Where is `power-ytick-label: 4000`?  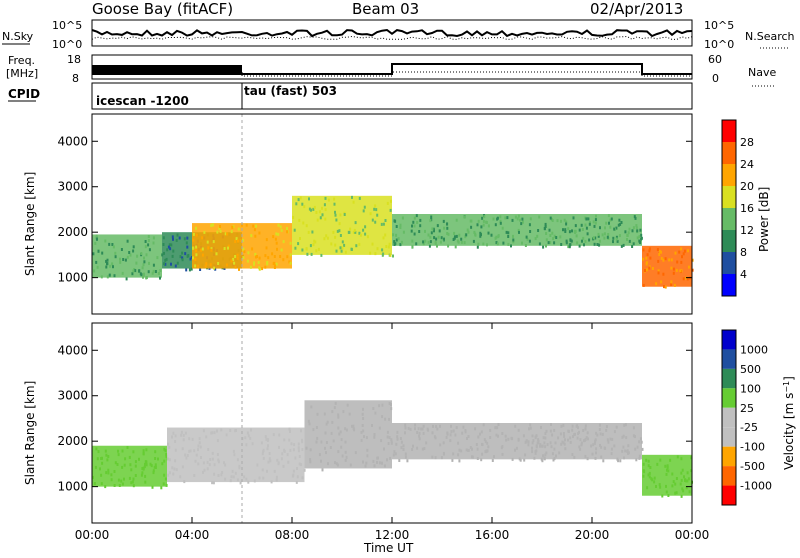
power-ytick-label: 4000 is located at coordinates (72, 141).